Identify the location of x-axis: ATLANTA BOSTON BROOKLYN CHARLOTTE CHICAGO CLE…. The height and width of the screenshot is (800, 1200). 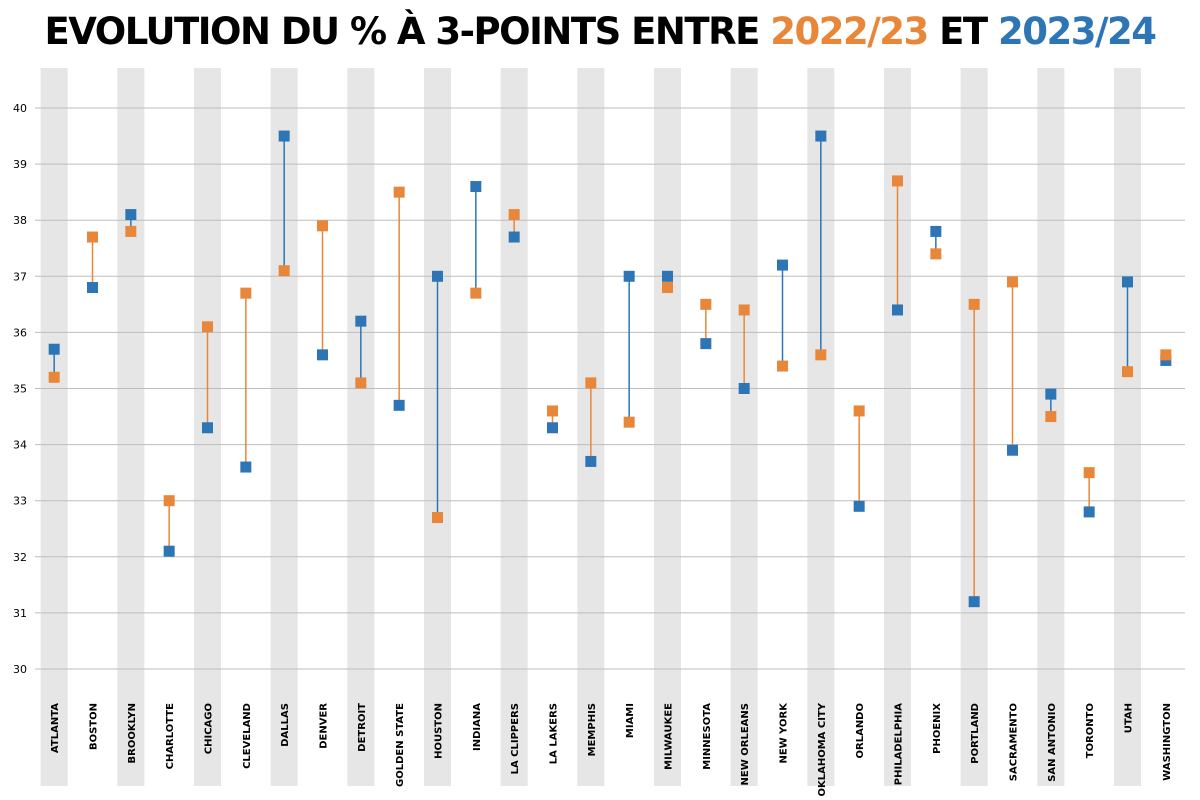
(611, 749).